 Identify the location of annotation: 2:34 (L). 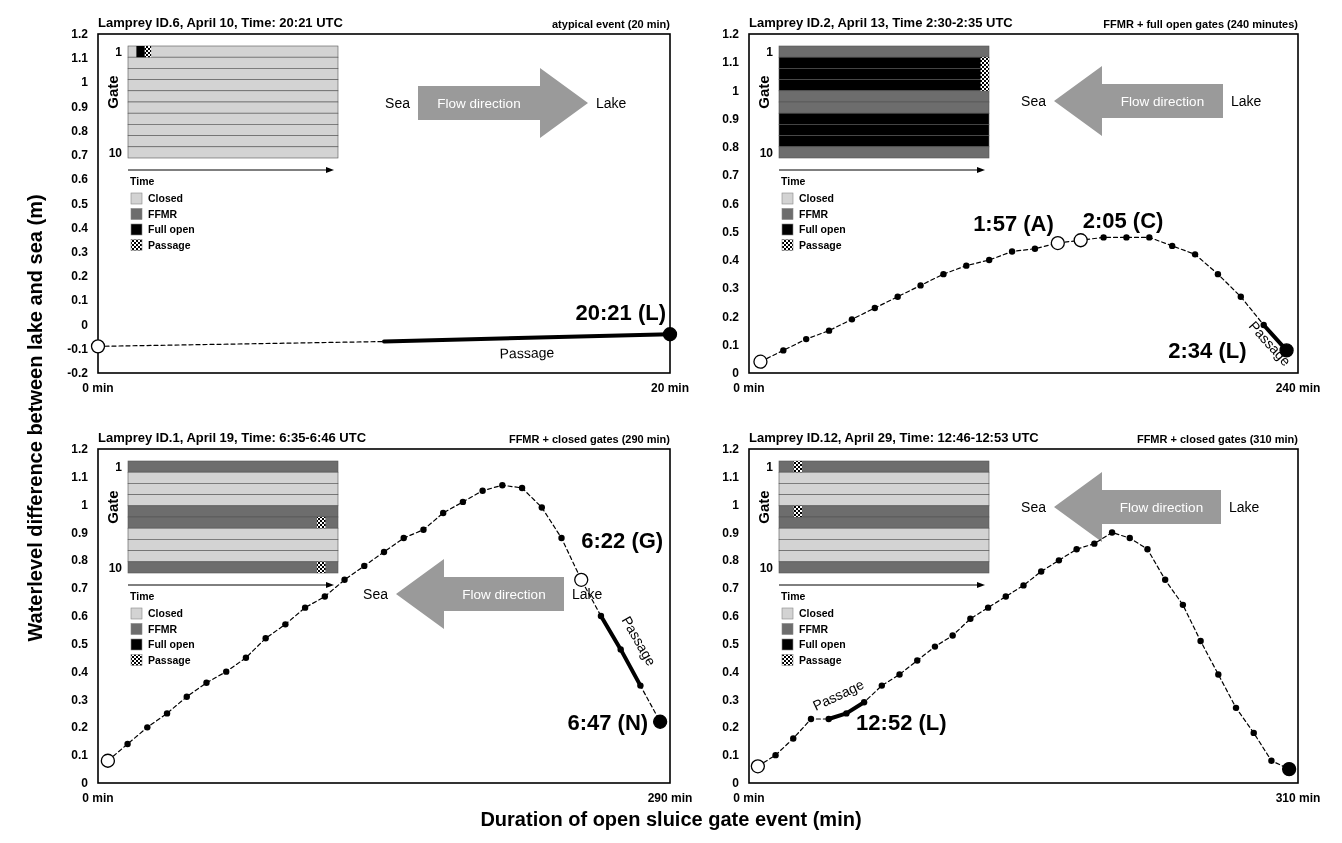
(1207, 351).